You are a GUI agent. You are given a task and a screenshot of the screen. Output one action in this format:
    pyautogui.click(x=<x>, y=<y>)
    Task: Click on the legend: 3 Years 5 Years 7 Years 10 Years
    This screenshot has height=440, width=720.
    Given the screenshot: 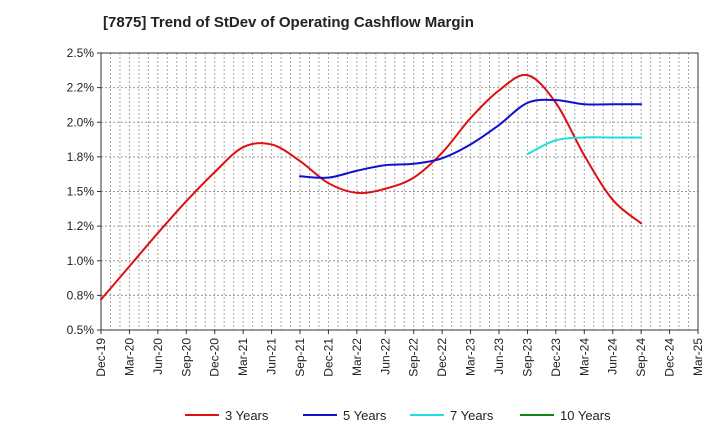 What is the action you would take?
    pyautogui.click(x=398, y=415)
    